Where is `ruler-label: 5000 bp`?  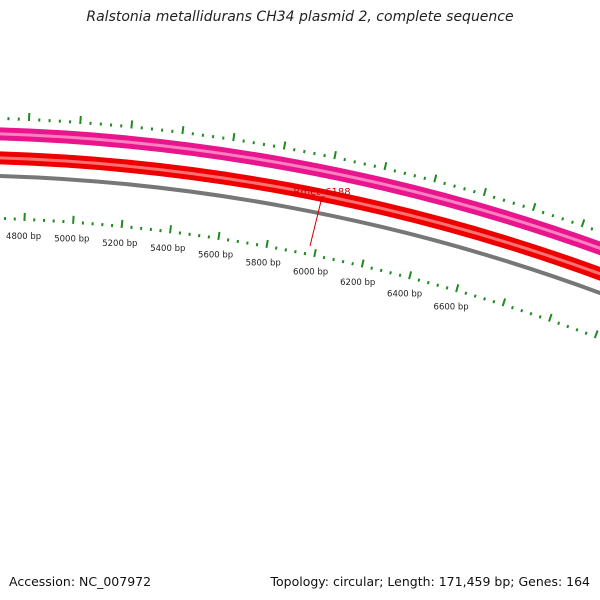
ruler-label: 5000 bp is located at coordinates (71, 240).